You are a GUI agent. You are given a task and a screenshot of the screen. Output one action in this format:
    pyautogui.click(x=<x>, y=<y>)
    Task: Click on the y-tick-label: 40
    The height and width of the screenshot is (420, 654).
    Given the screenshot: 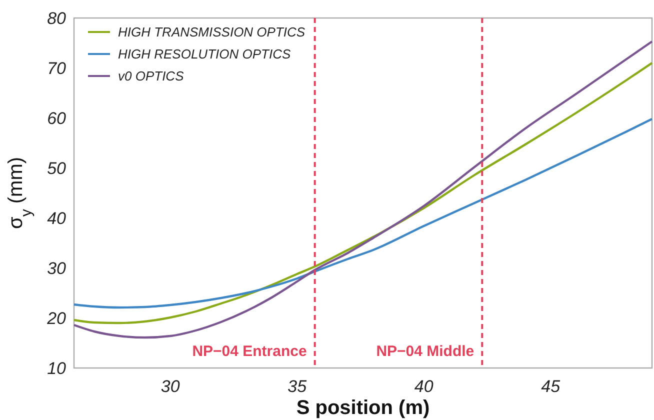 What is the action you would take?
    pyautogui.click(x=57, y=218)
    